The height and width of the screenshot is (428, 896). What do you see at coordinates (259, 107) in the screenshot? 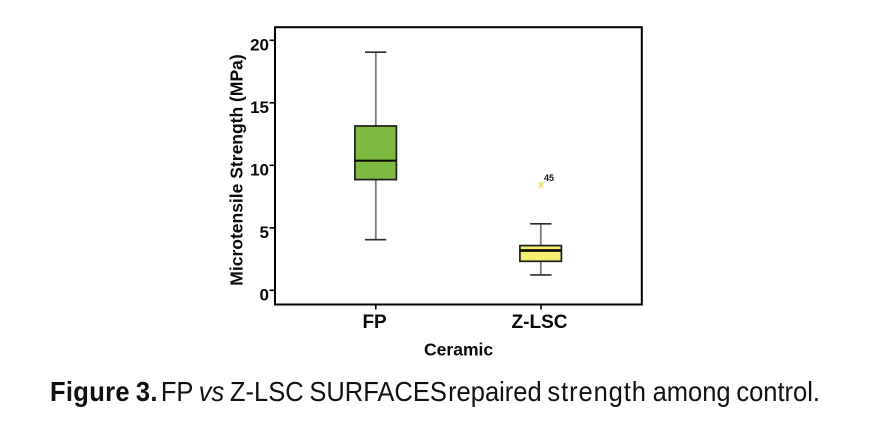
I see `svg-text: 15` at bounding box center [259, 107].